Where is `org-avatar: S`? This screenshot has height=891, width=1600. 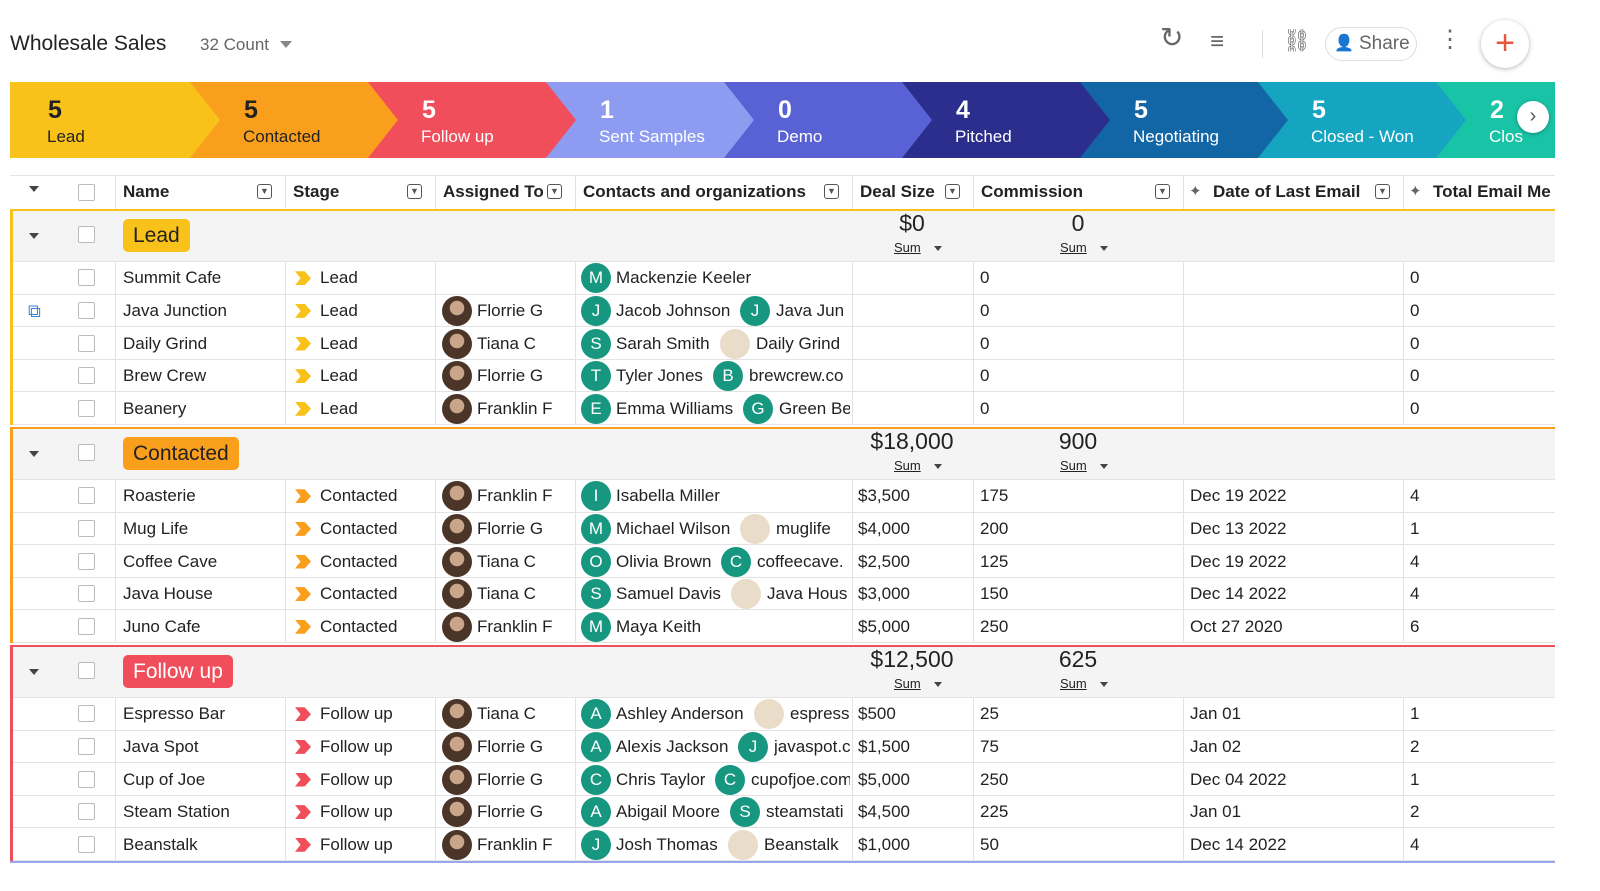
org-avatar: S is located at coordinates (745, 812).